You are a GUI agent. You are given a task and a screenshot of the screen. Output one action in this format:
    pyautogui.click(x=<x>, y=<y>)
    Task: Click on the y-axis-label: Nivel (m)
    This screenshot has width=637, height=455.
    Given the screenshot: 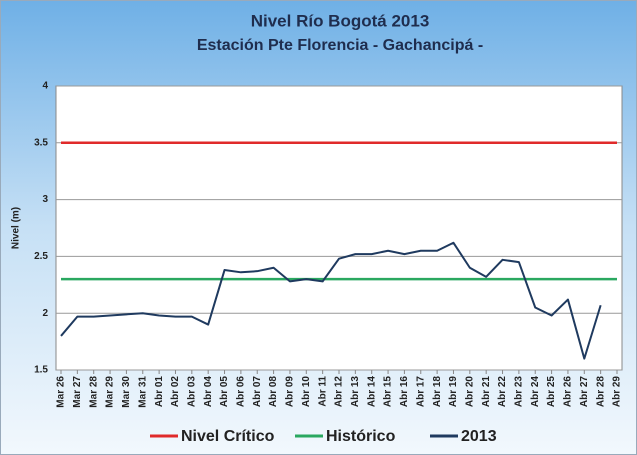 What is the action you would take?
    pyautogui.click(x=16, y=228)
    